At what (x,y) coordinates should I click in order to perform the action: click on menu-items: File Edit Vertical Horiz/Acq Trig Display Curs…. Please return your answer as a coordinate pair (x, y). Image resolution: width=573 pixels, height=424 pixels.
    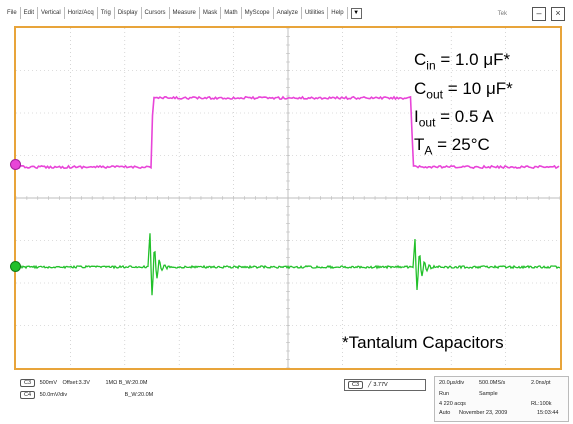
    Looking at the image, I should click on (176, 13).